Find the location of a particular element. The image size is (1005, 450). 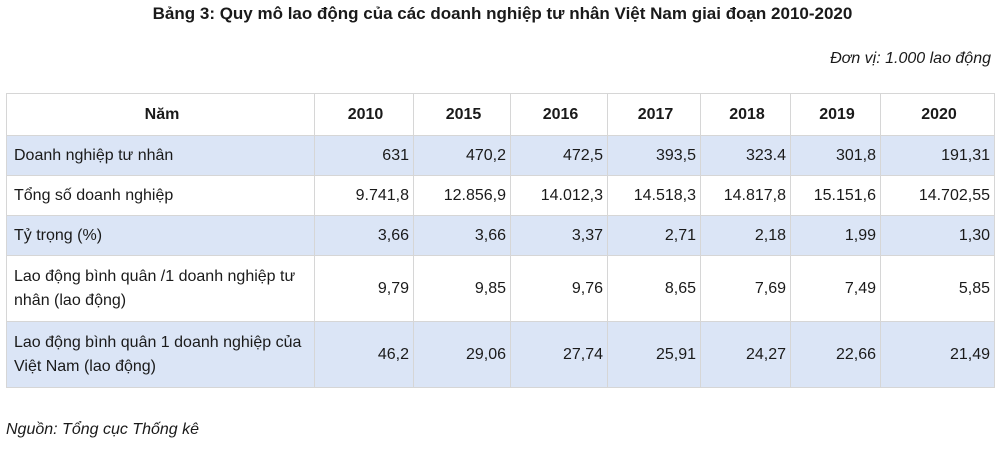

table-cell: 472,5 is located at coordinates (559, 155).